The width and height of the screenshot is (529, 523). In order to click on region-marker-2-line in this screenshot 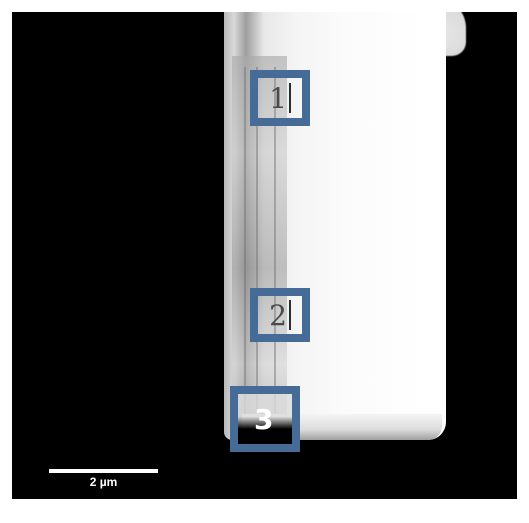, I will do `click(289, 315)`.